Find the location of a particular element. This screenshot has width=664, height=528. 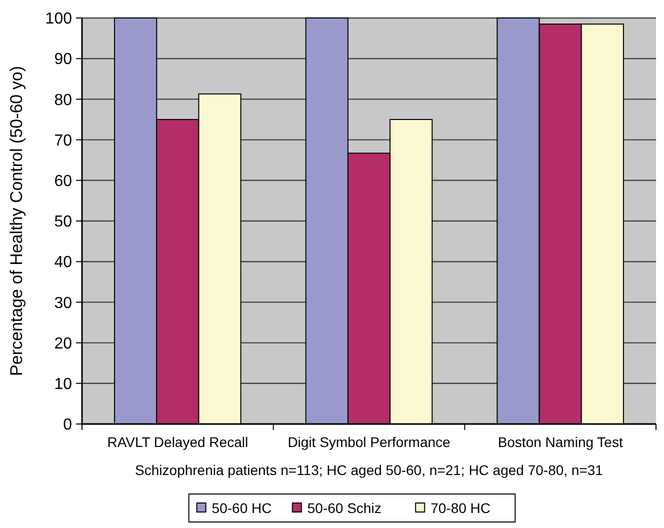

x-axis-title: Schizophrenia patients n=113; HC aged 50-60, n=21; HC aged 70-80, n=31 is located at coordinates (369, 470).